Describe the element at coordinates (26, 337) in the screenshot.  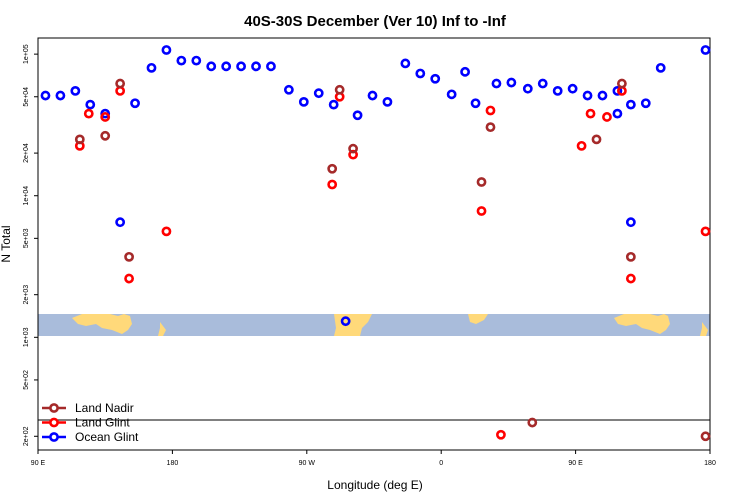
I see `y-tick-label: 1e+03` at that location.